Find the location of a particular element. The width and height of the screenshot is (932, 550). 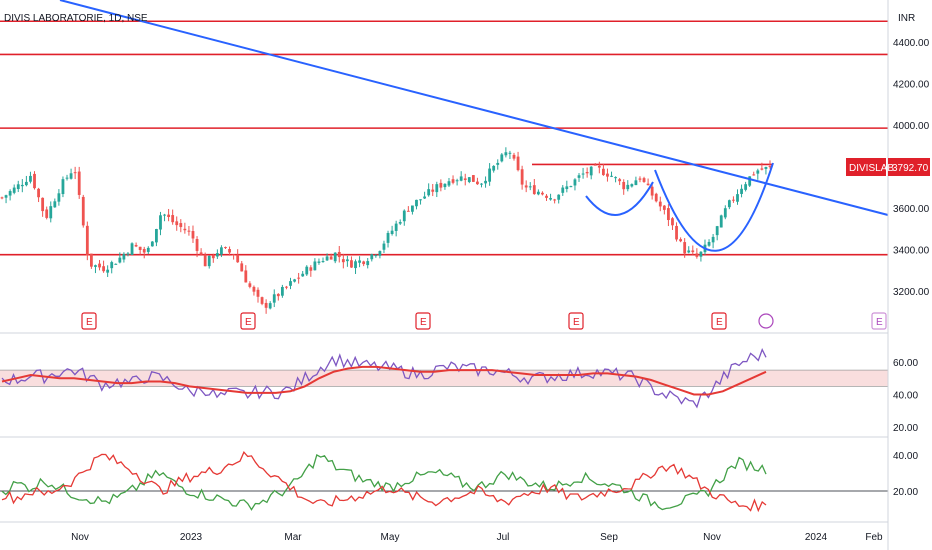

earnings-marker-future: E is located at coordinates (879, 321).